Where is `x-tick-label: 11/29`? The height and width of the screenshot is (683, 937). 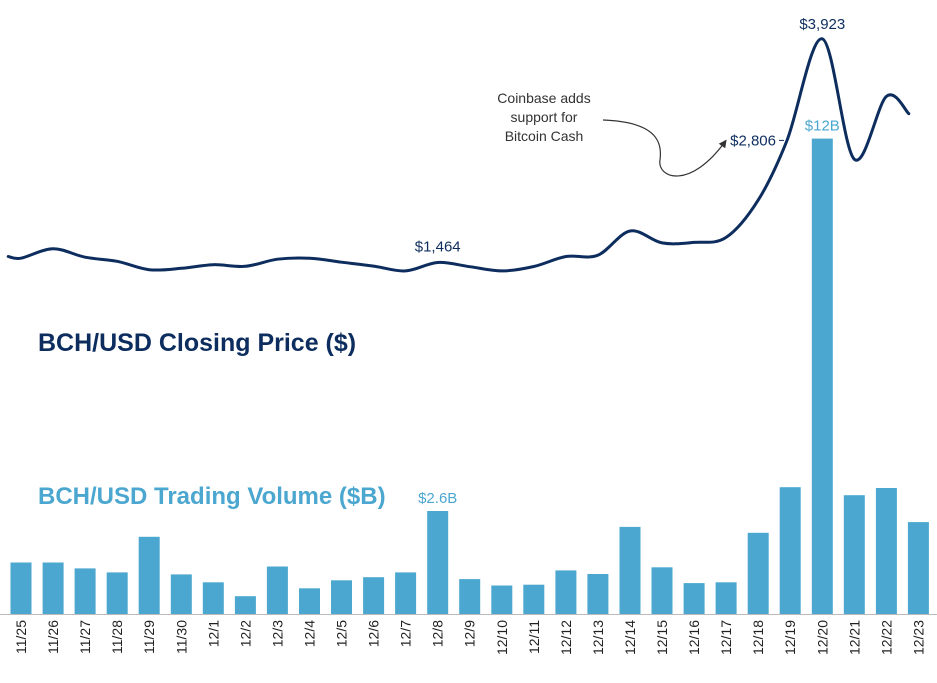
x-tick-label: 11/29 is located at coordinates (149, 637).